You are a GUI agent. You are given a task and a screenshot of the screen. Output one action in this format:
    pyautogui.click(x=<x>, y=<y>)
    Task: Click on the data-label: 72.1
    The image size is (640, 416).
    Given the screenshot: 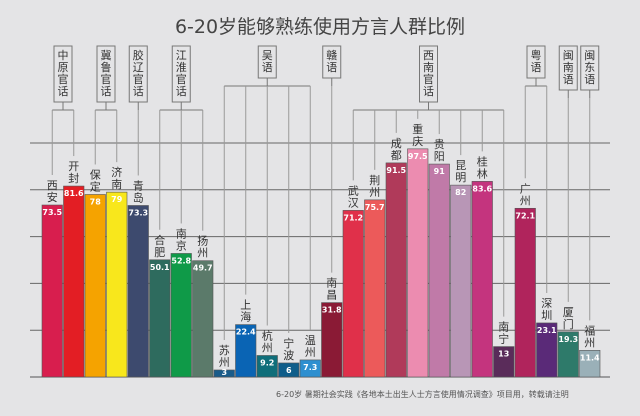 What is the action you would take?
    pyautogui.click(x=525, y=215)
    